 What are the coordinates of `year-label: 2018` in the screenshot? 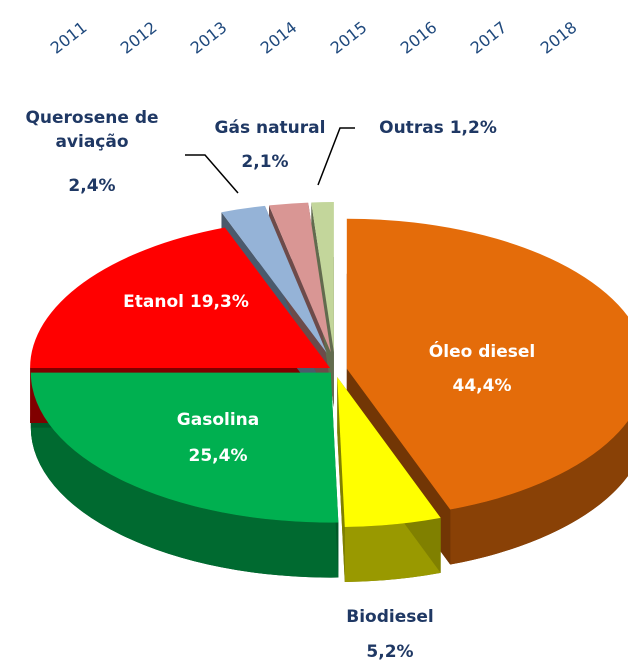 It's located at (559, 38).